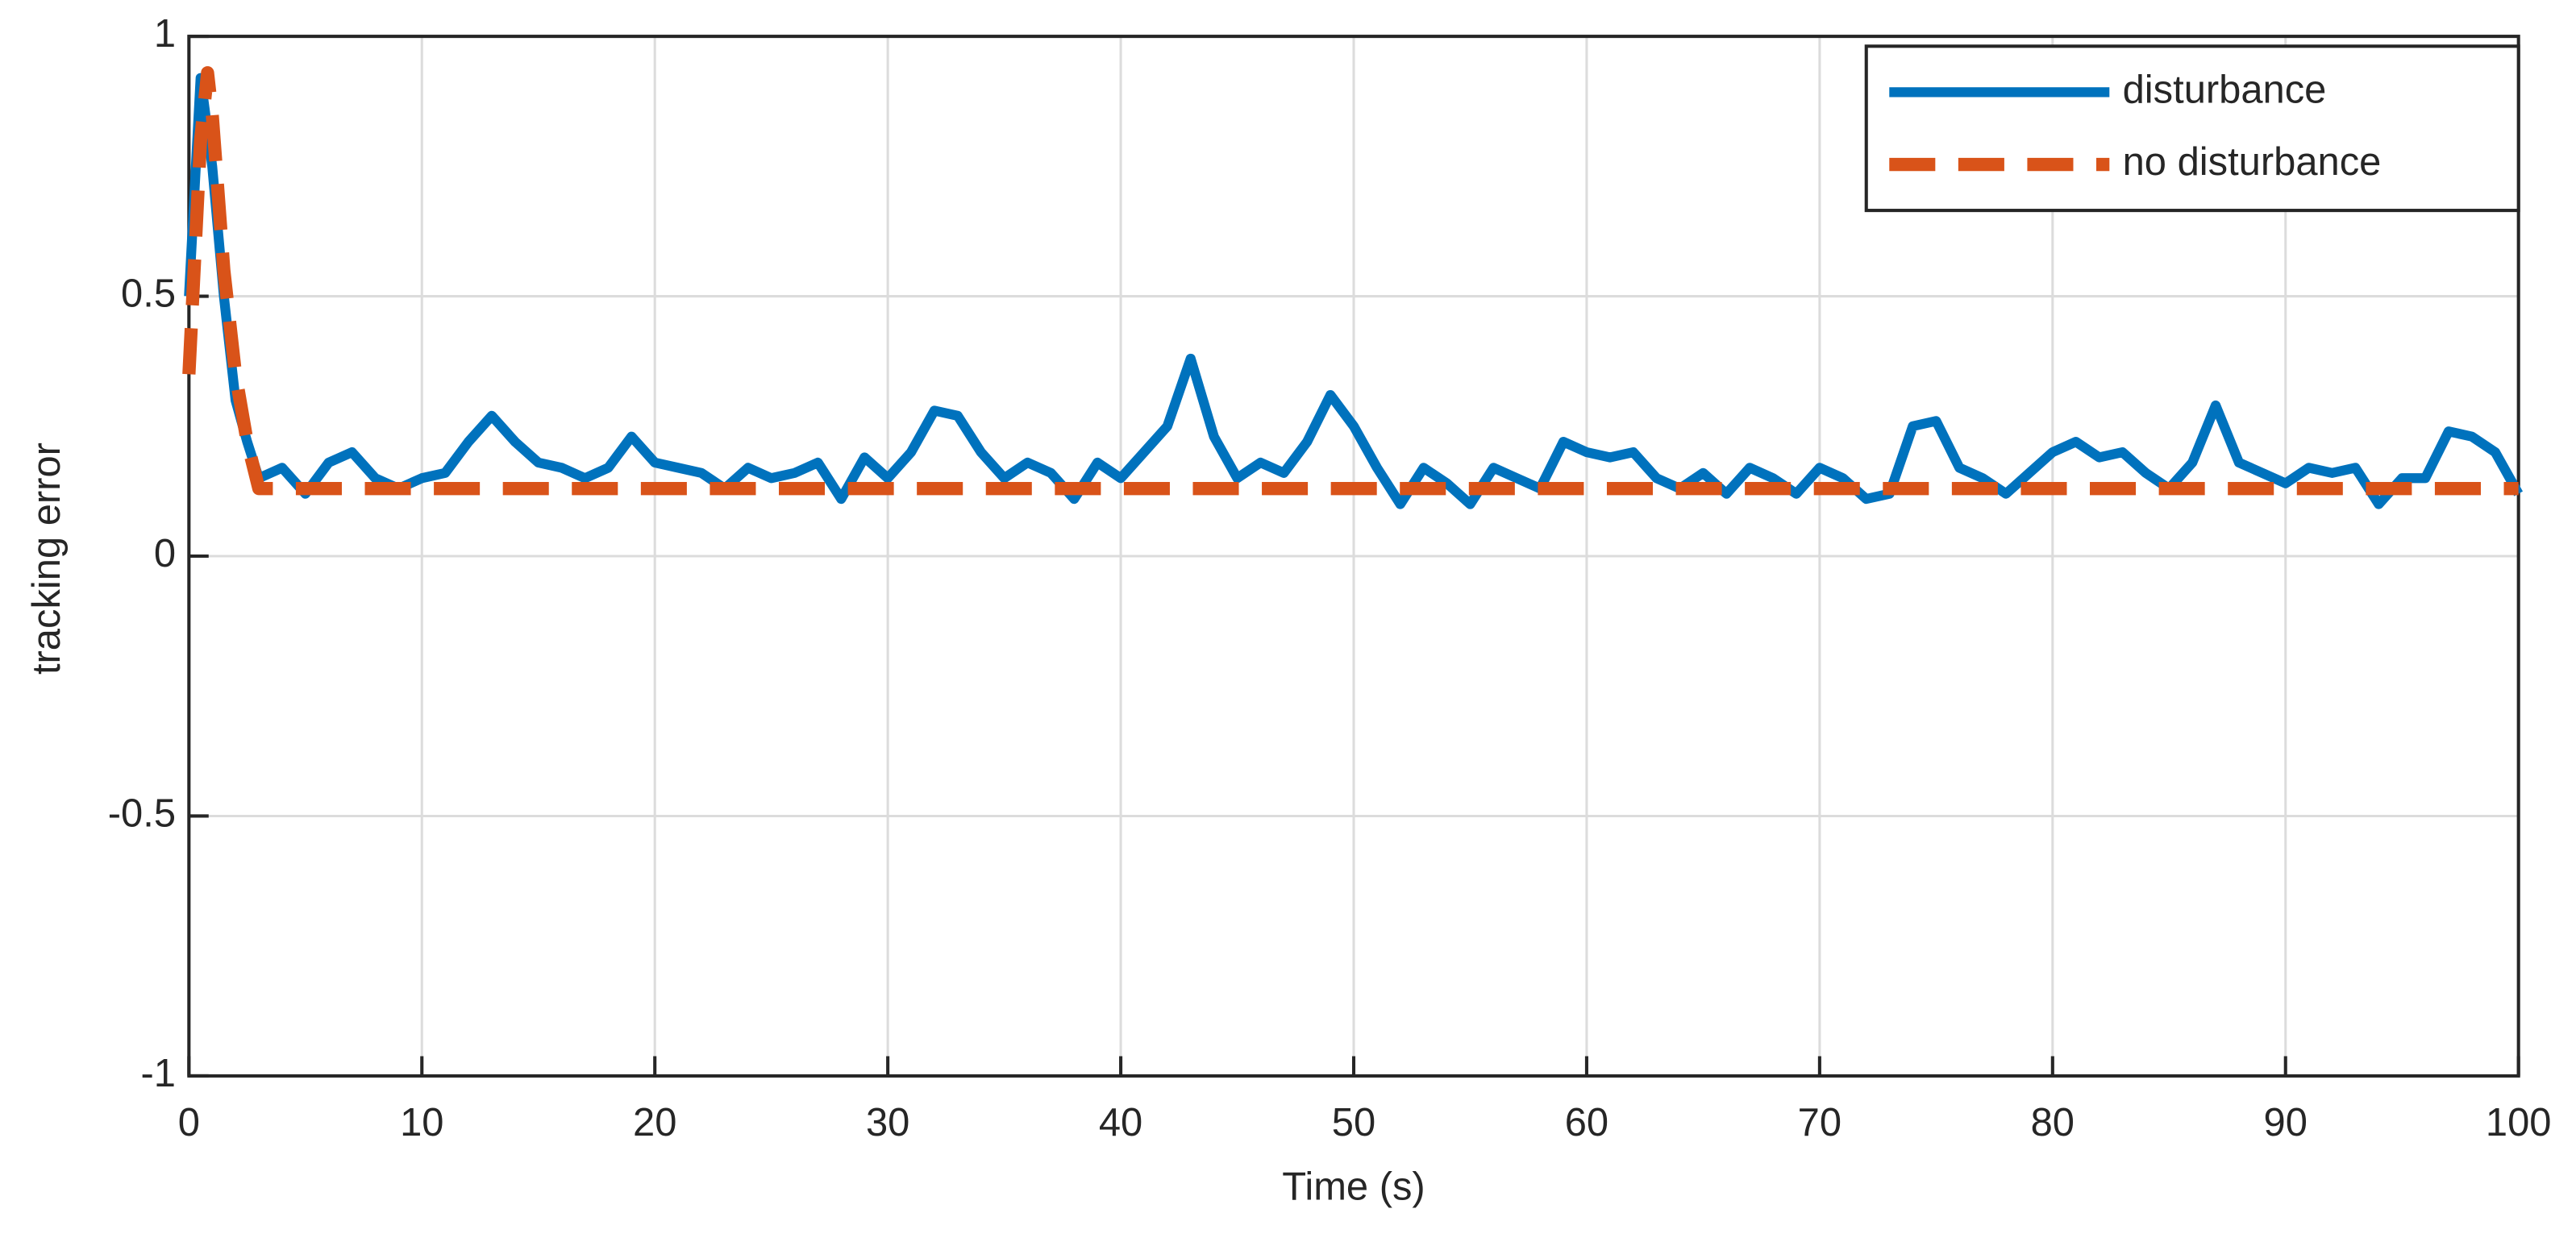 This screenshot has height=1242, width=2576. Describe the element at coordinates (1354, 1186) in the screenshot. I see `x-axis-label: Time (s)` at that location.